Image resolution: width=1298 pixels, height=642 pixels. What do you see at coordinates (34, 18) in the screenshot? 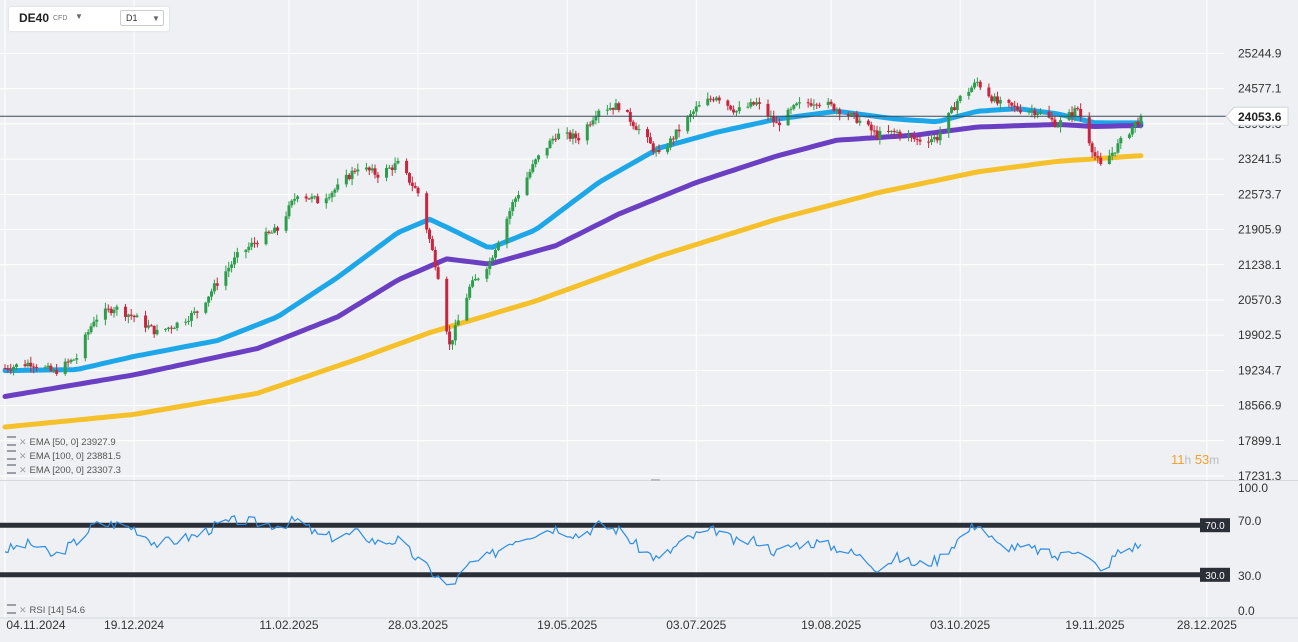
I see `symbol-label: DE40` at bounding box center [34, 18].